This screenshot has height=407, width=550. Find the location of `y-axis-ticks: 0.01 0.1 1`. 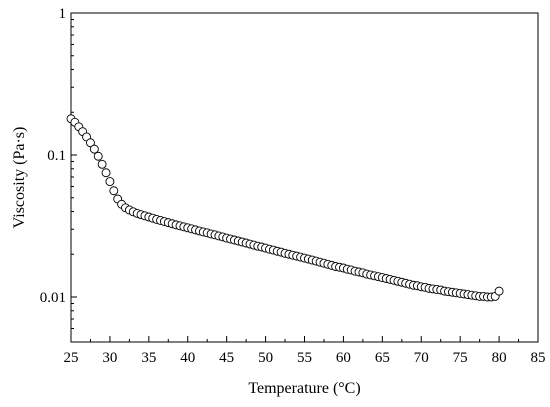

y-axis-ticks: 0.01 0.1 1 is located at coordinates (58, 168).